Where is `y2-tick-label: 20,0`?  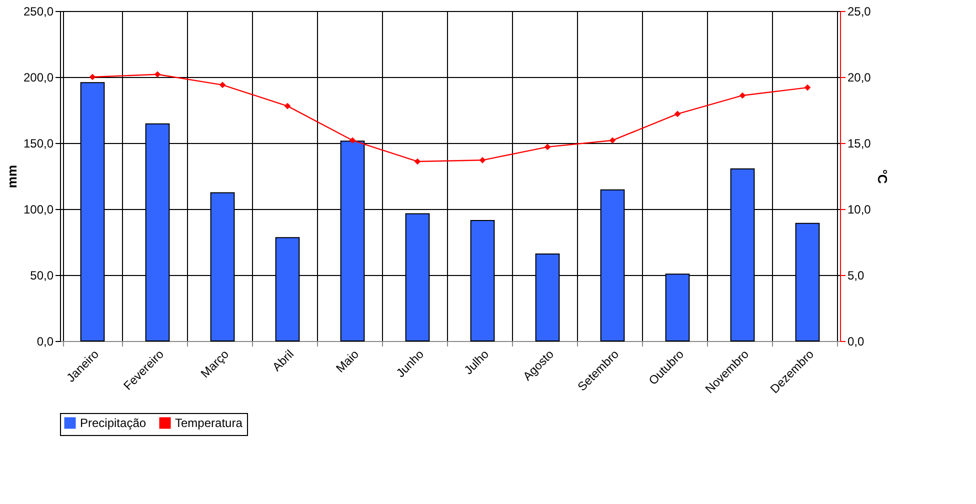 y2-tick-label: 20,0 is located at coordinates (860, 77).